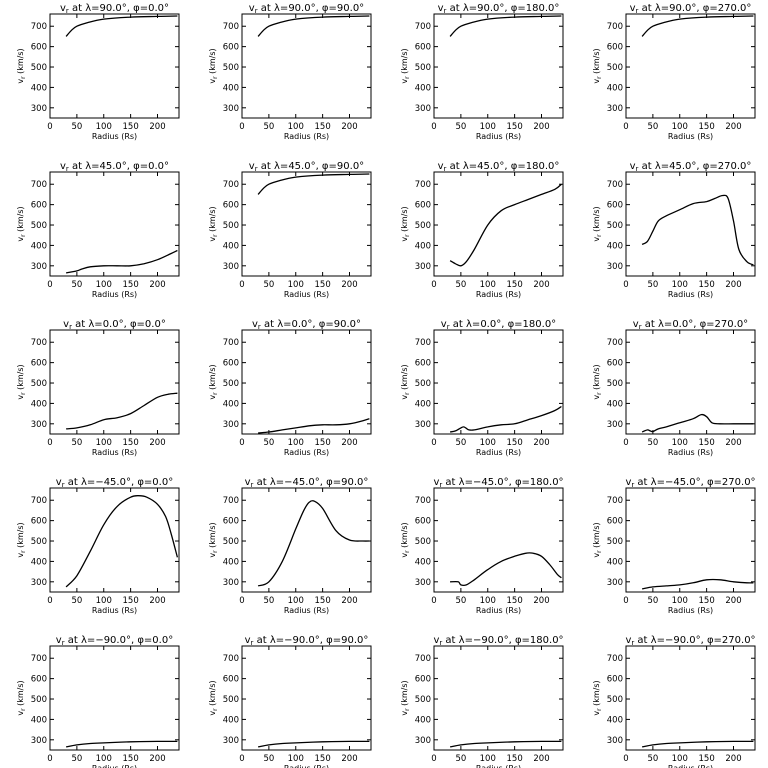  Describe the element at coordinates (499, 167) in the screenshot. I see `panel-title: vr at λ=45.0°, φ=180.0°` at that location.